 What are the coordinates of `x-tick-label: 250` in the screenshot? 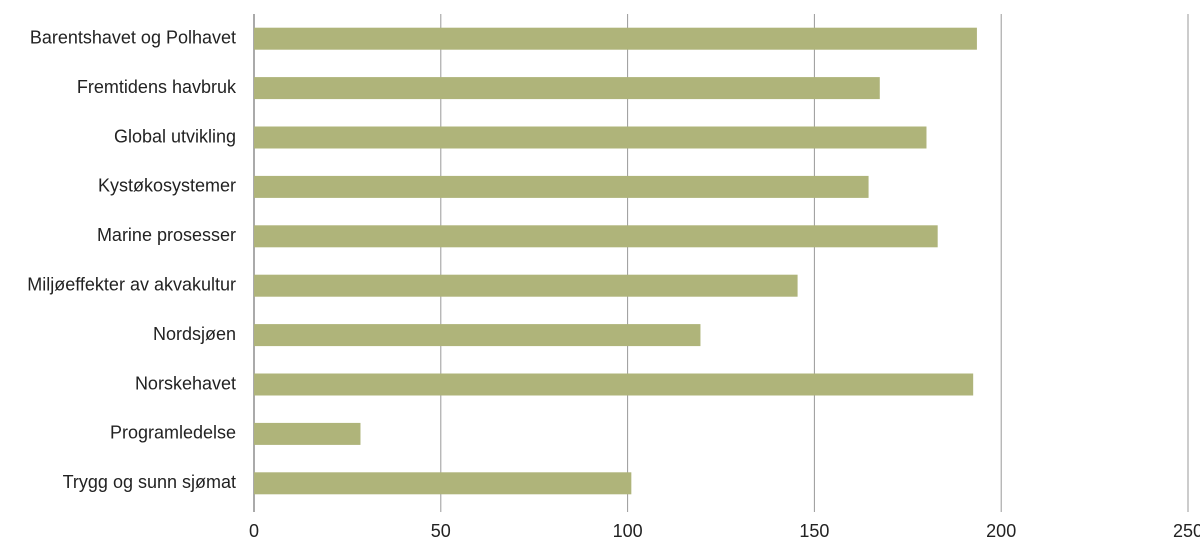 It's located at (1186, 531).